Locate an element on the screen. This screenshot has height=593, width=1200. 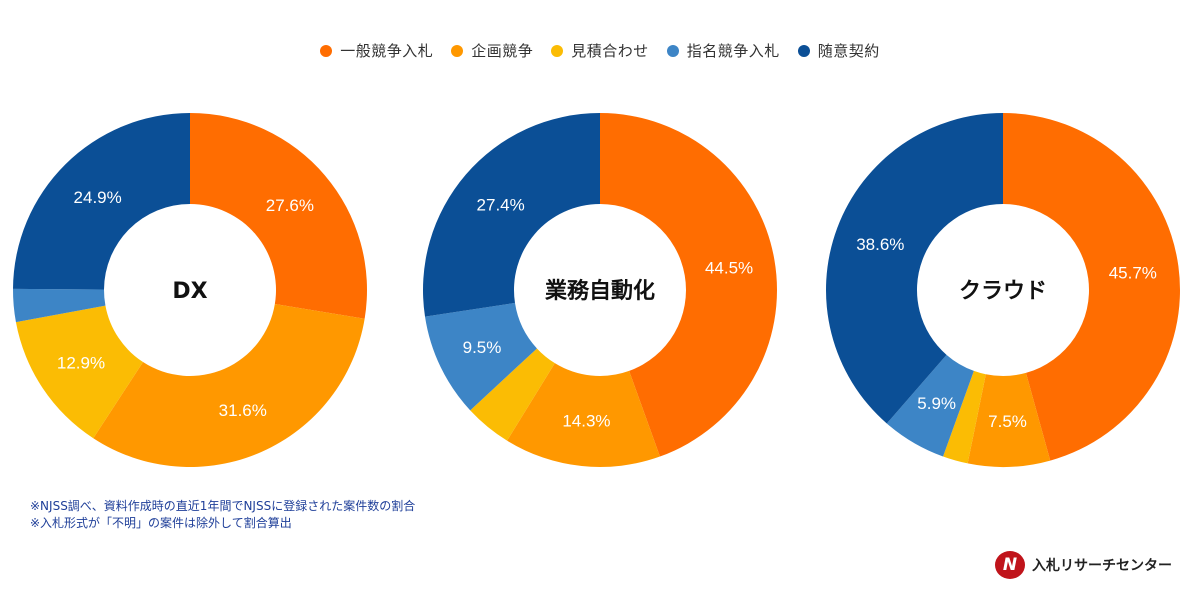
data-label: 38.6% is located at coordinates (880, 244).